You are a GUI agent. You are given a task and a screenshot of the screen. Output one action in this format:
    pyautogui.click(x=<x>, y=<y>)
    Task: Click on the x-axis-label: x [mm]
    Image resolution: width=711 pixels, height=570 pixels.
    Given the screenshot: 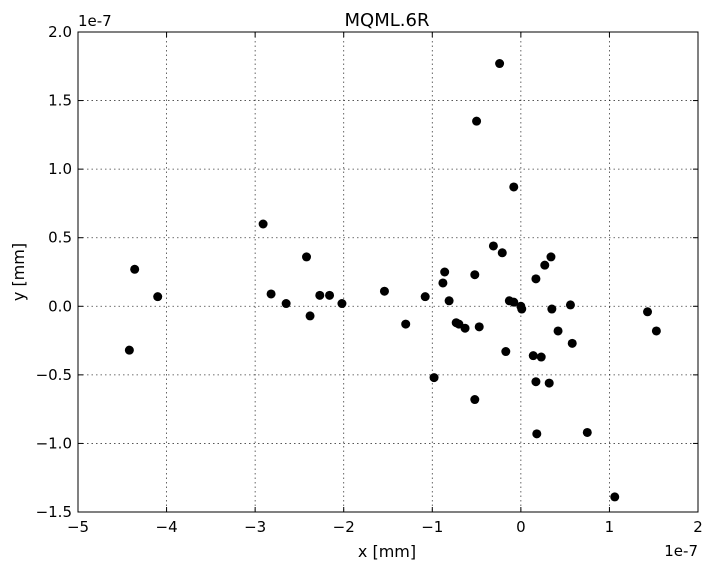 What is the action you would take?
    pyautogui.click(x=387, y=551)
    